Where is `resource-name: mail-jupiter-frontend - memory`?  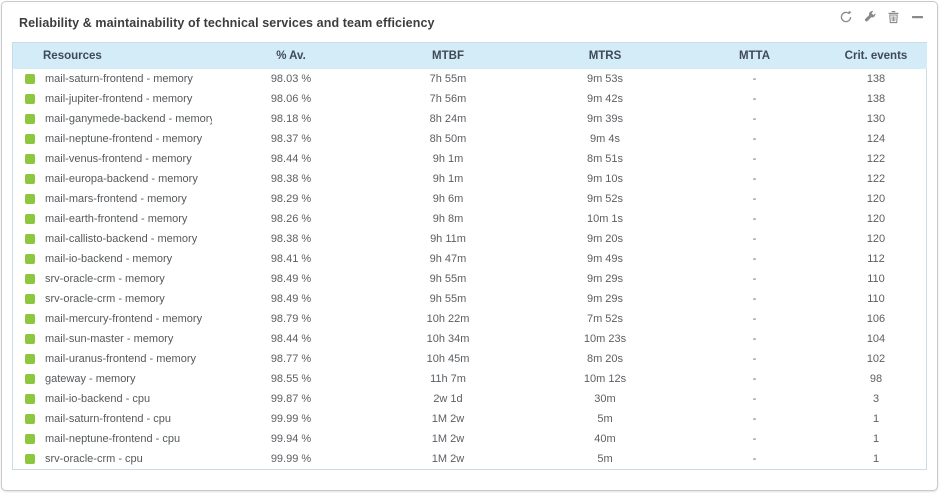 resource-name: mail-jupiter-frontend - memory is located at coordinates (119, 99).